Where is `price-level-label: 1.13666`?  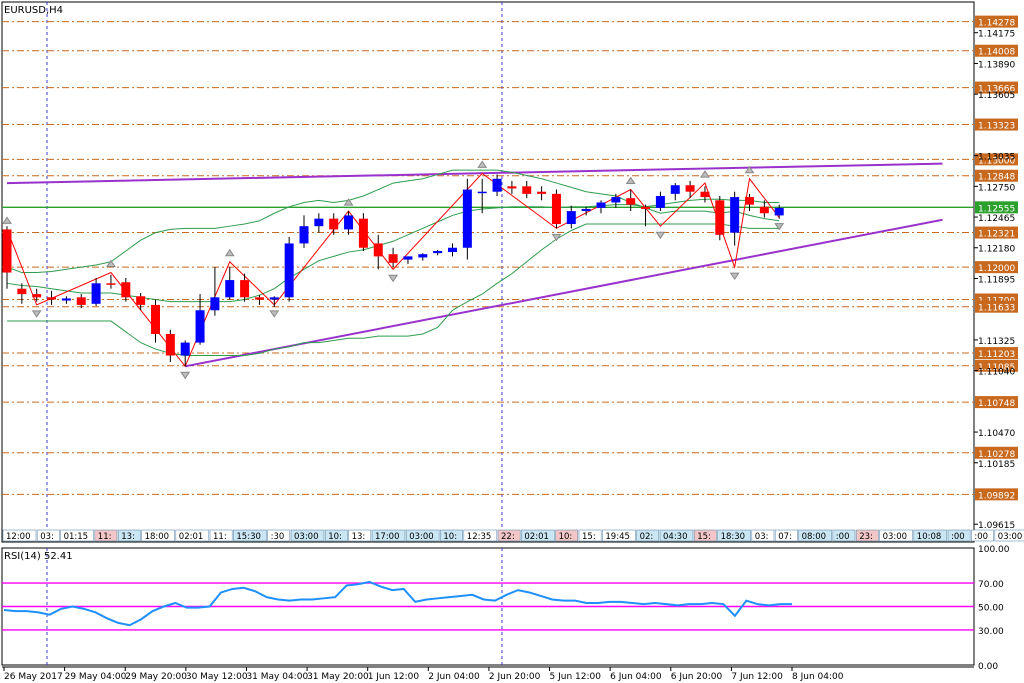
price-level-label: 1.13666 is located at coordinates (996, 90).